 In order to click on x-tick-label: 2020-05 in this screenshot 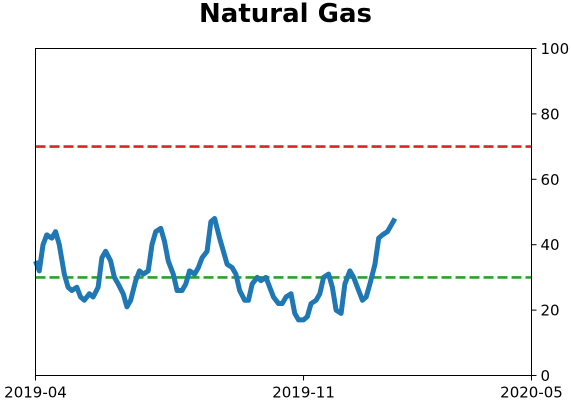, I will do `click(531, 393)`.